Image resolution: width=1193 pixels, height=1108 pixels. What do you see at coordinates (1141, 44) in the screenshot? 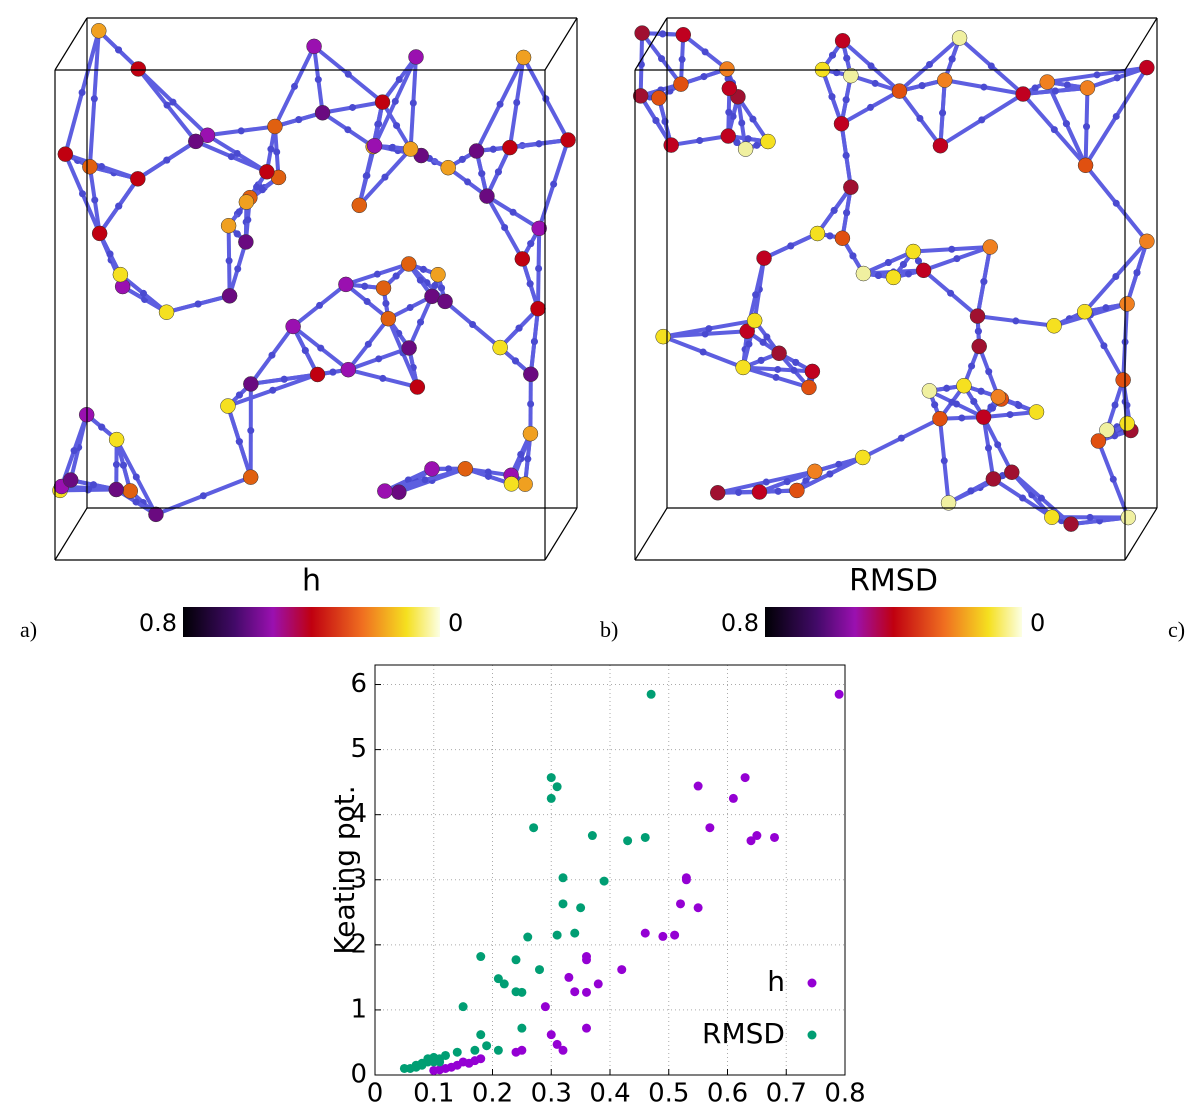
I see `cell-edge` at bounding box center [1141, 44].